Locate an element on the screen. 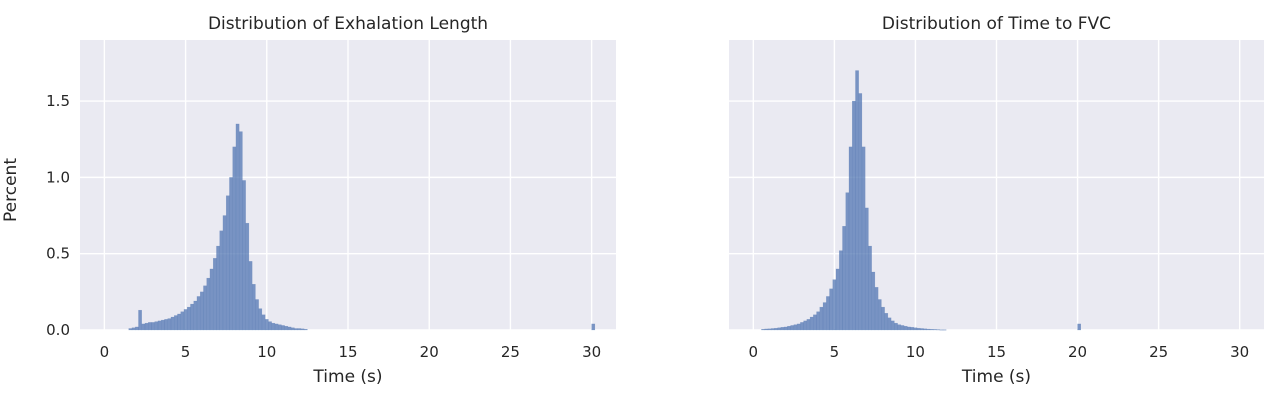 The height and width of the screenshot is (401, 1280). y-tick-label: 0.5 is located at coordinates (58, 254).